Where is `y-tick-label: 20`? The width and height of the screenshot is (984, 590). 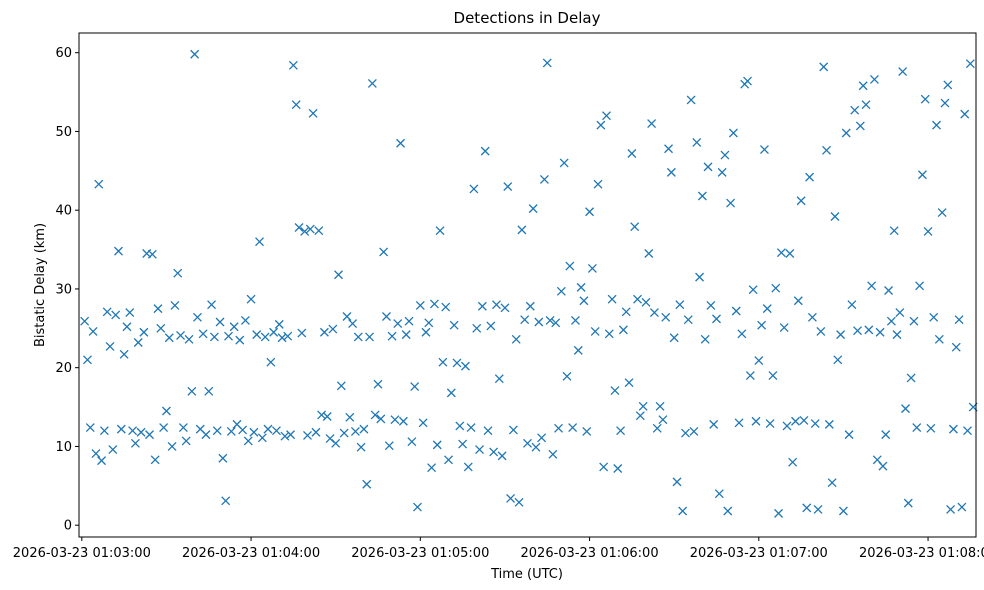 y-tick-label: 20 is located at coordinates (63, 368).